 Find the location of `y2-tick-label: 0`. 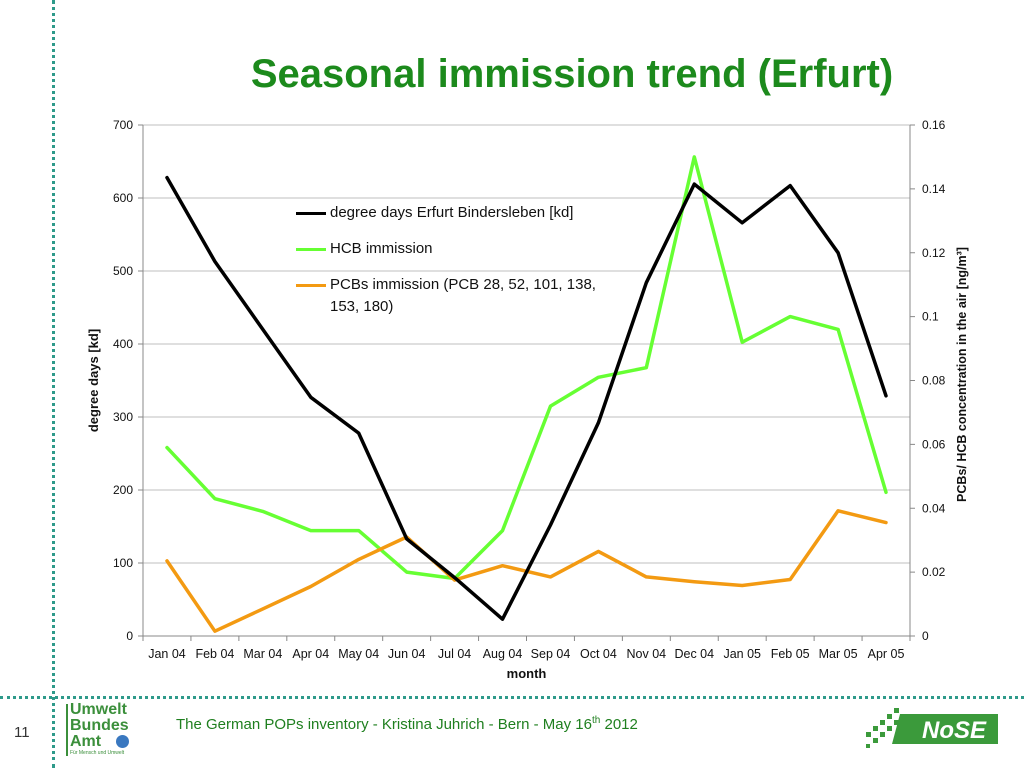

y2-tick-label: 0 is located at coordinates (925, 636).